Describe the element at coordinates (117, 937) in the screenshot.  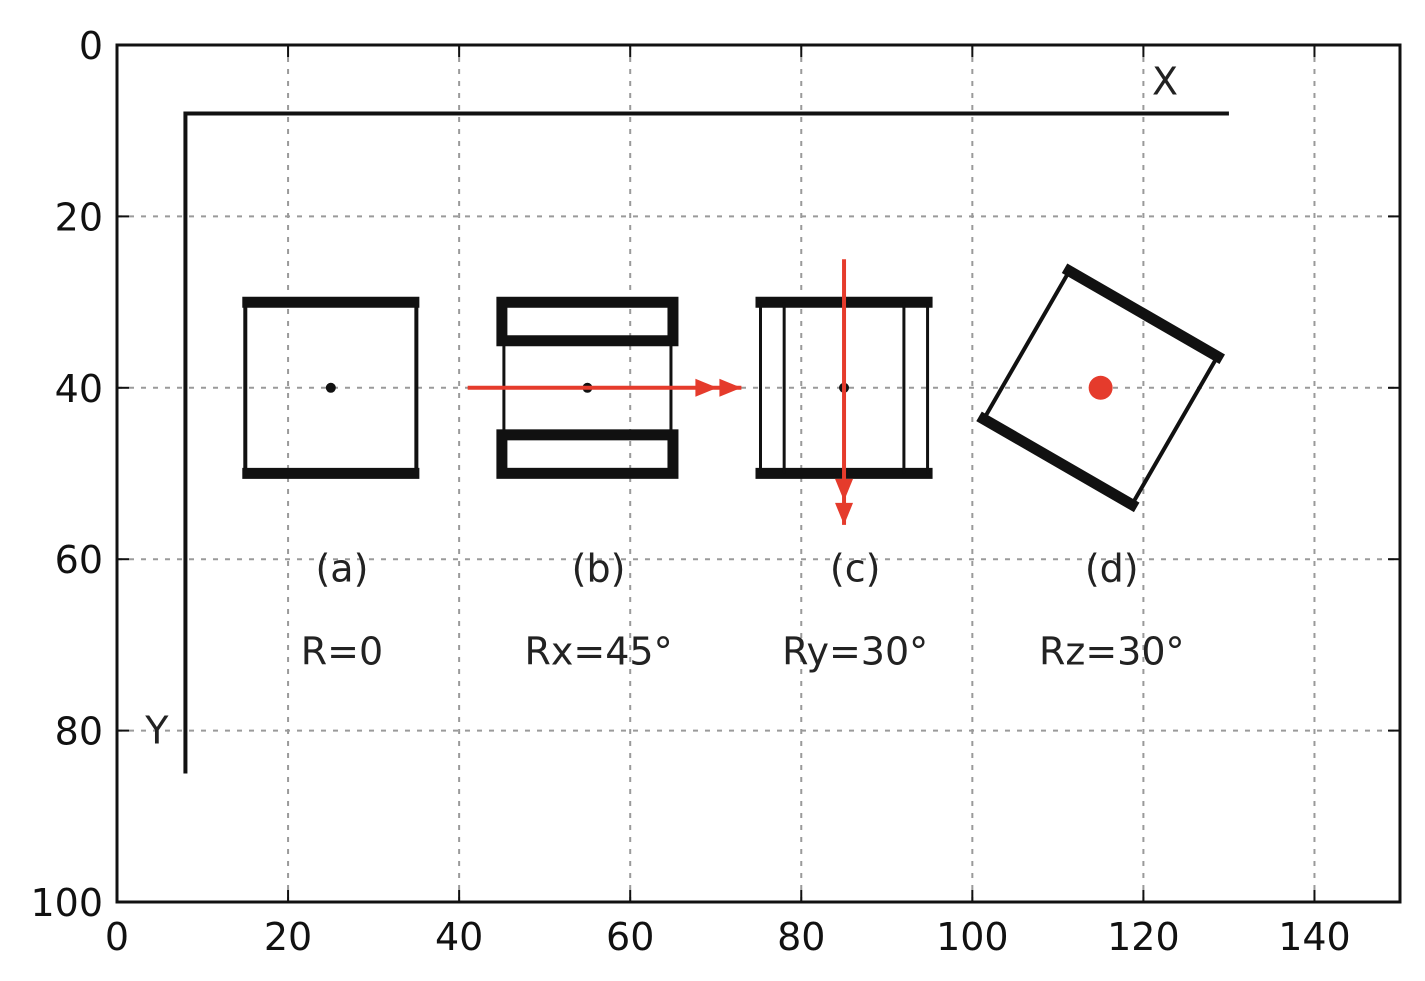
I see `x-tick-label: 0` at that location.